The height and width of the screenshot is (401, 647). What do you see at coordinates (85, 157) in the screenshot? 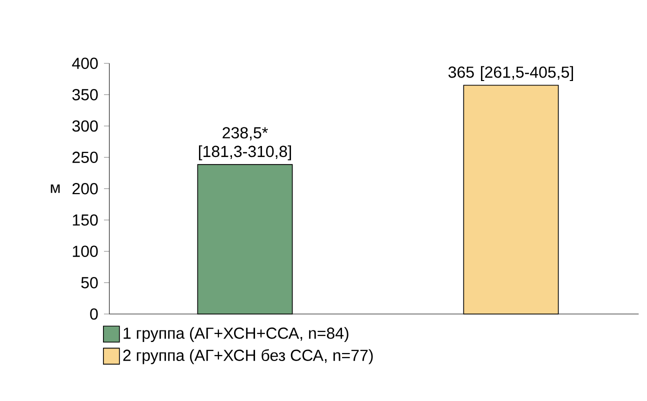
I see `y-tick-label: 250` at bounding box center [85, 157].